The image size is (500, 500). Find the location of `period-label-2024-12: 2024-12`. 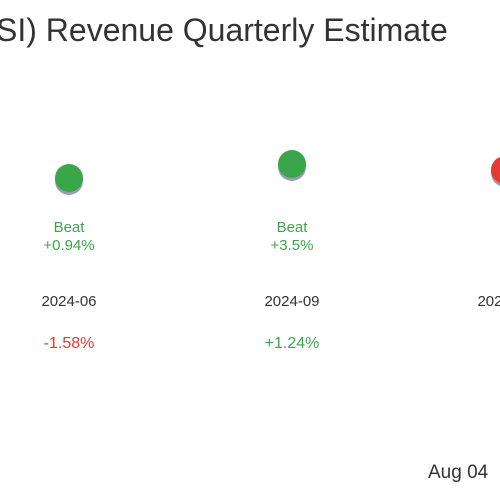

period-label-2024-12: 2024-12 is located at coordinates (488, 301).